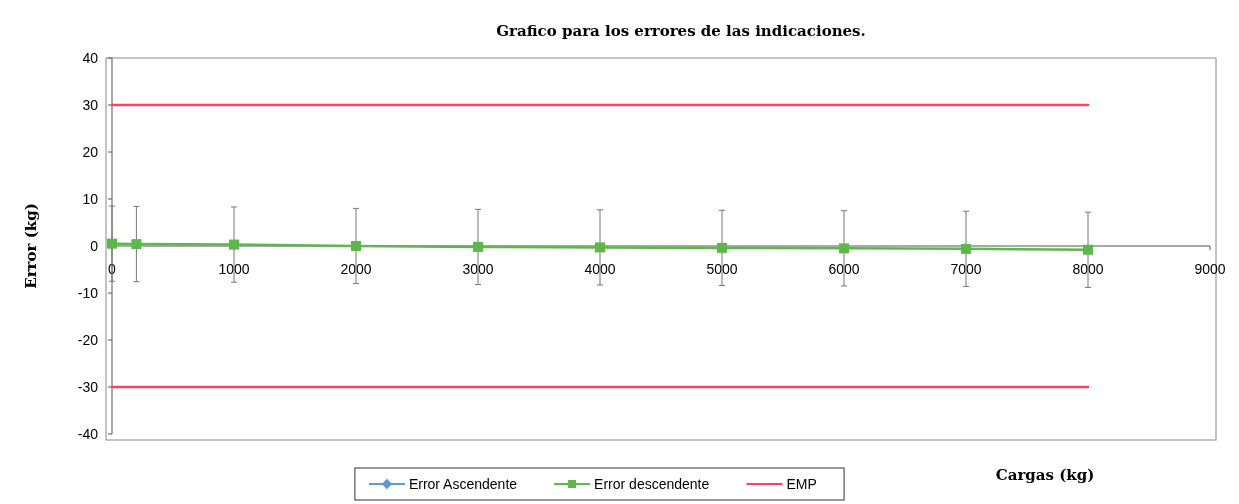 This screenshot has height=504, width=1239. What do you see at coordinates (478, 269) in the screenshot?
I see `x-tick-label: 3000` at bounding box center [478, 269].